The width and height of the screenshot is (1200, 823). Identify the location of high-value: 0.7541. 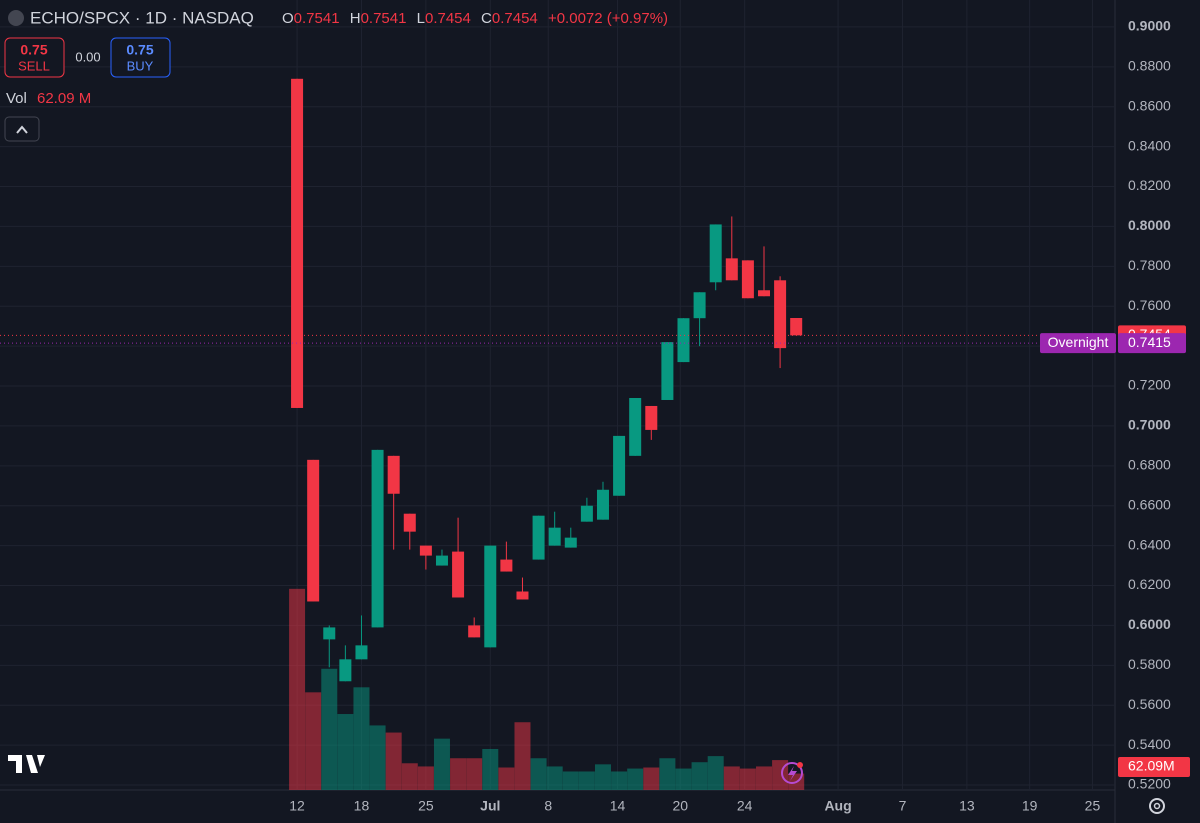
(384, 18).